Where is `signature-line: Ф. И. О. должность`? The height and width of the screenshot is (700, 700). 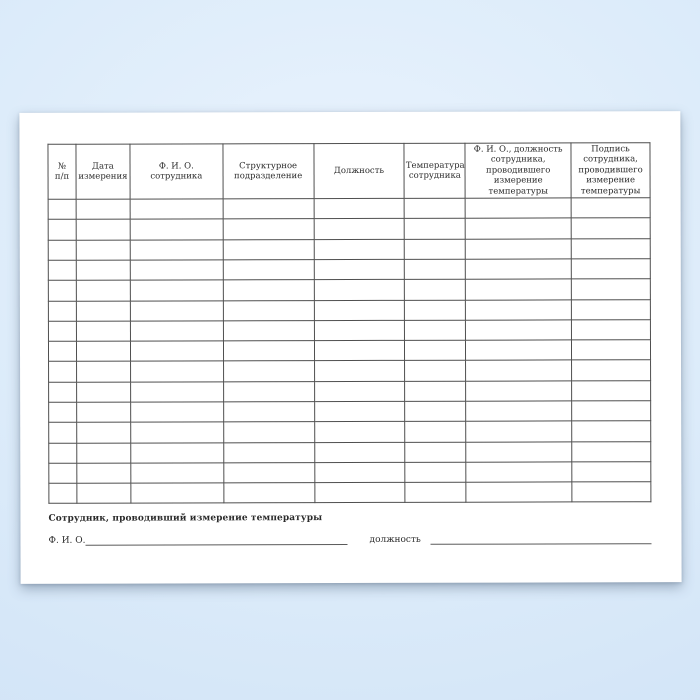
signature-line: Ф. И. О. должность is located at coordinates (350, 539).